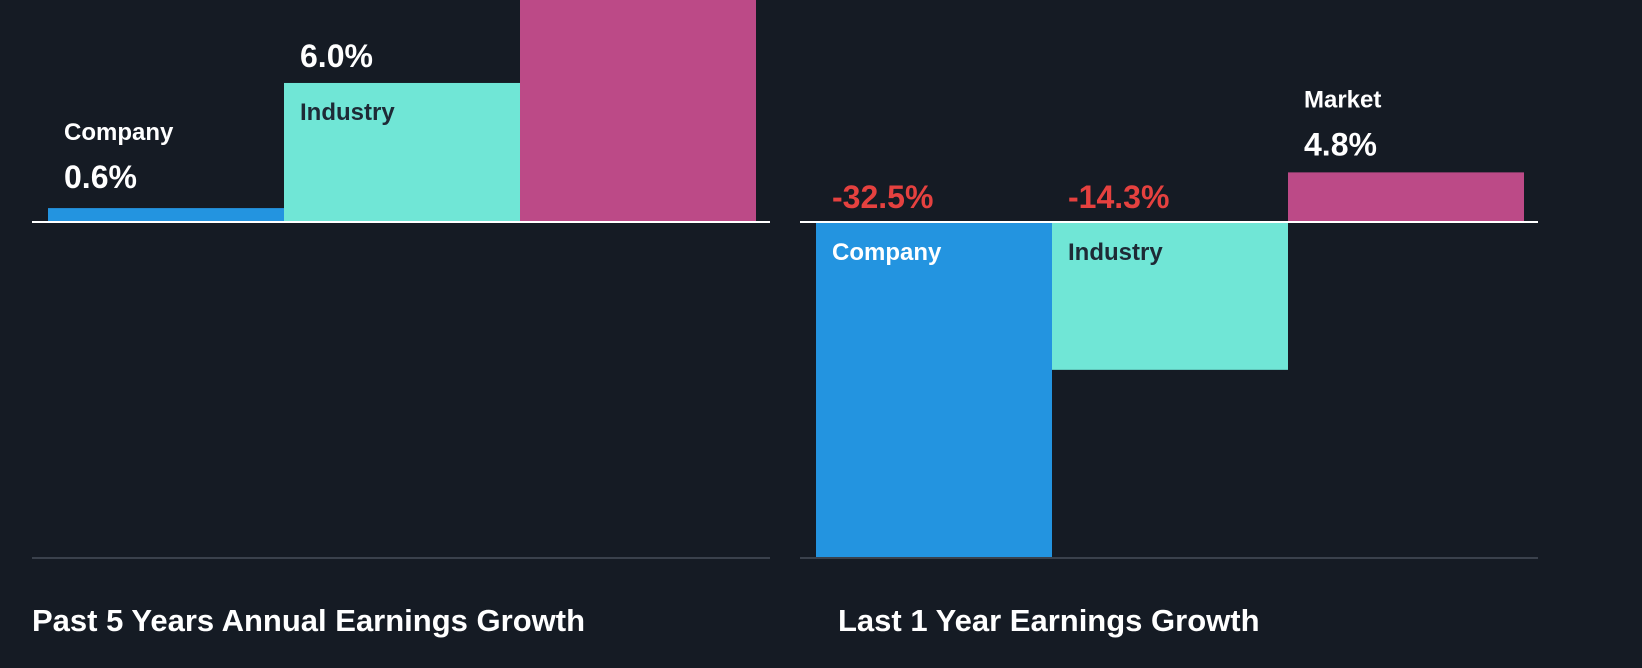 This screenshot has width=1642, height=668. Describe the element at coordinates (1342, 99) in the screenshot. I see `category-label-market: Market` at that location.